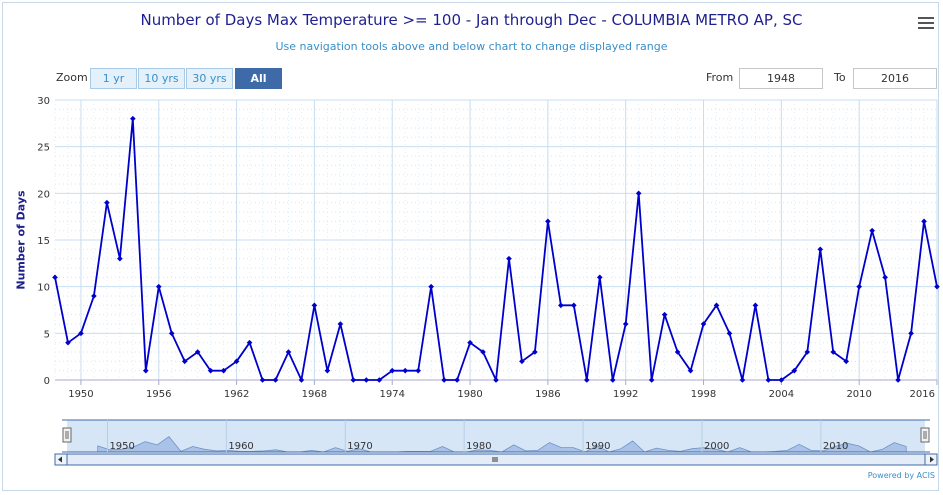 The width and height of the screenshot is (943, 495). Describe the element at coordinates (43, 194) in the screenshot. I see `y-tick-label: 20` at that location.